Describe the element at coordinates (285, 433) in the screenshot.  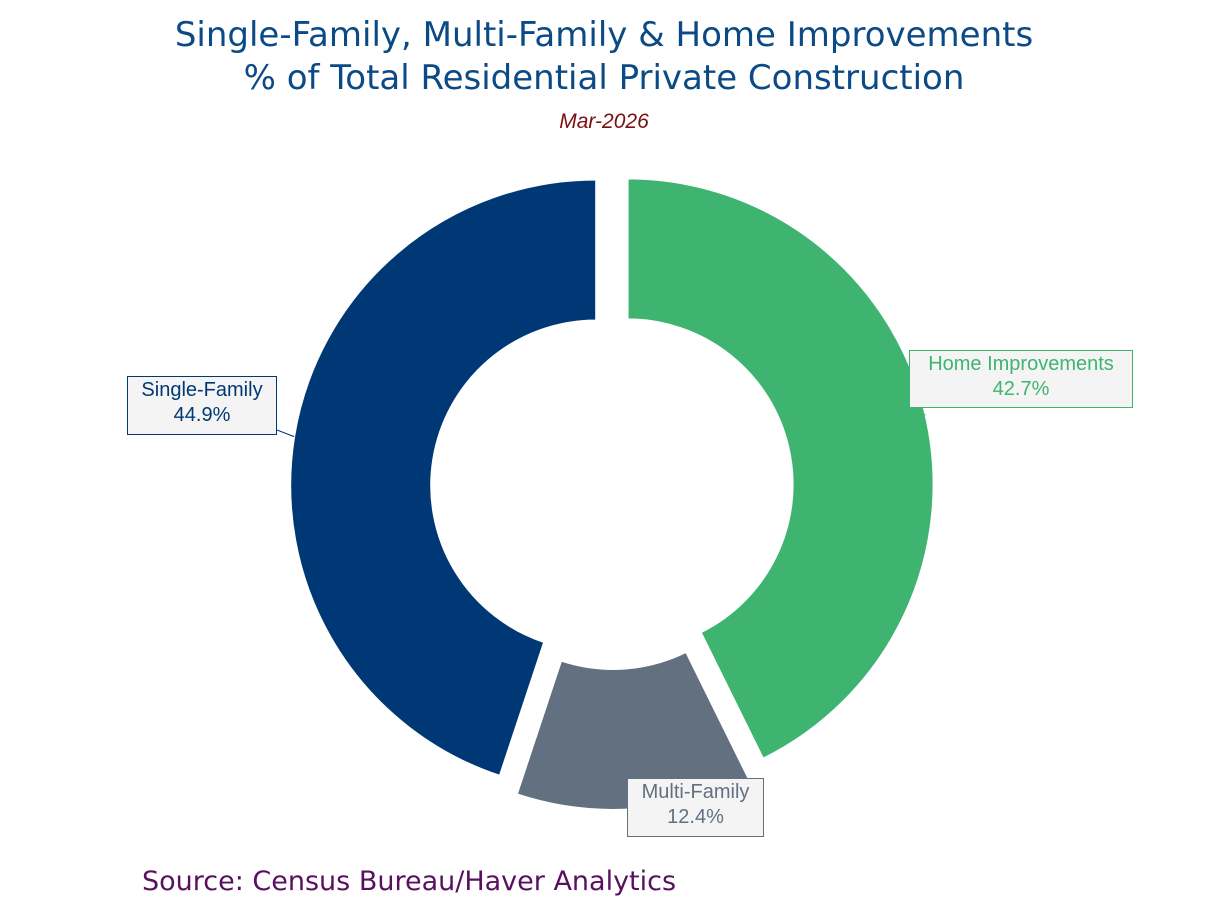
I see `leader-line-single-family` at that location.